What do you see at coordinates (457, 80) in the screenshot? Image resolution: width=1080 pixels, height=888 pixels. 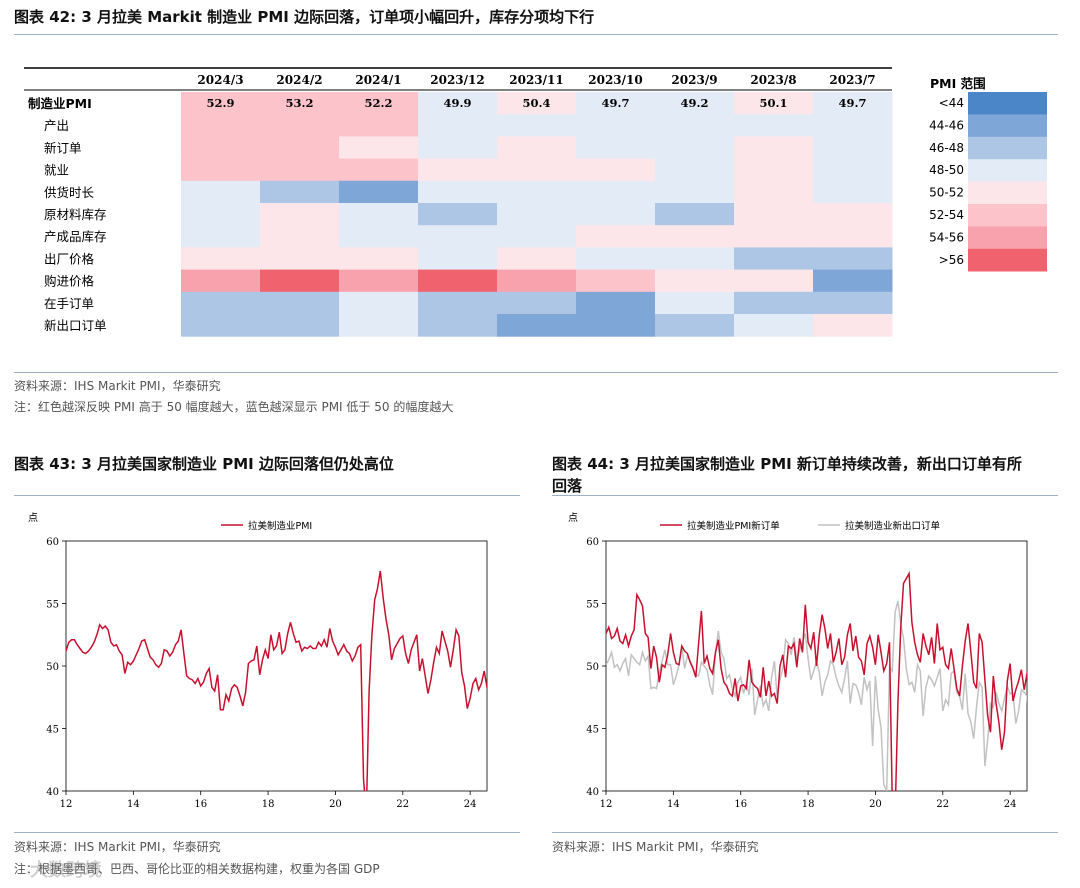 I see `column-header: 2023/12` at bounding box center [457, 80].